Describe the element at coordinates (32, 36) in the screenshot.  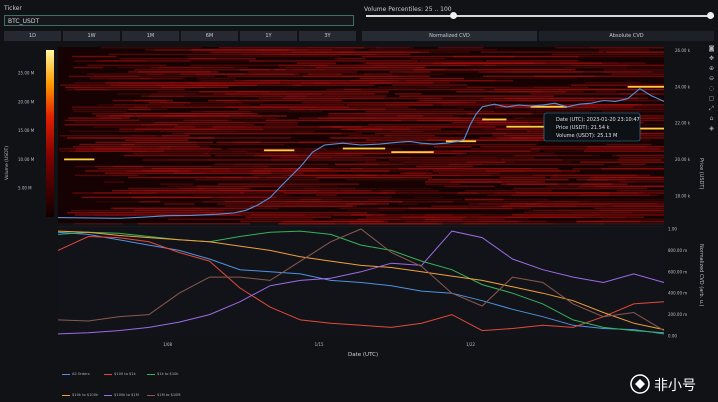
I see `timeframe-1d-button: 1D` at that location.